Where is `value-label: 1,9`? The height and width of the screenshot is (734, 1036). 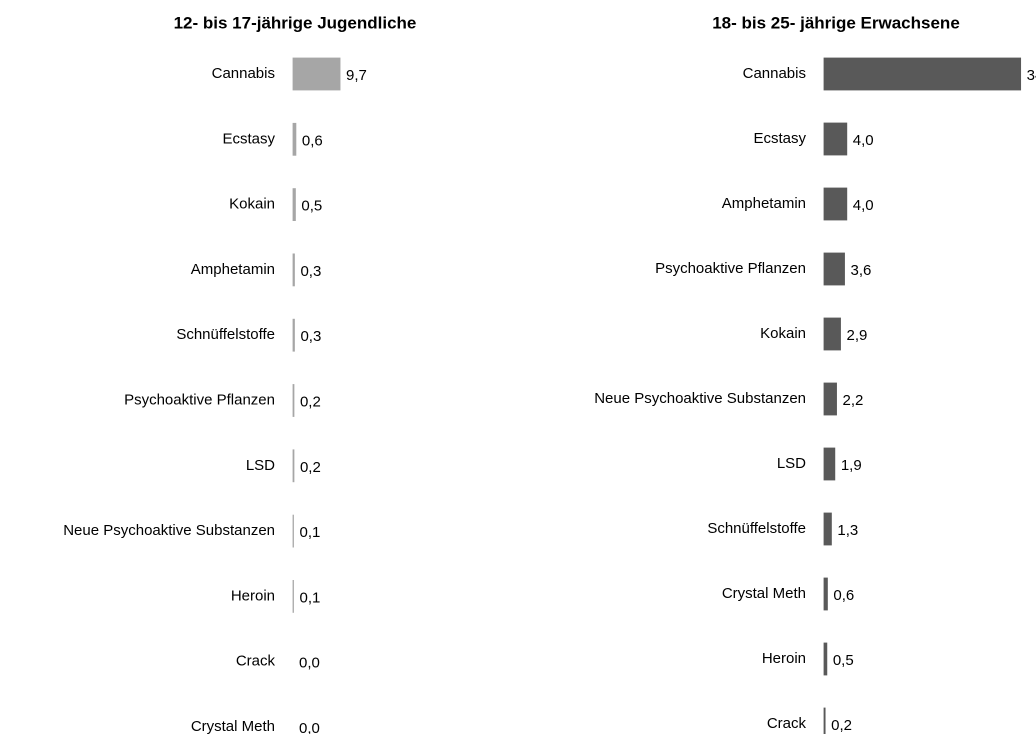
value-label: 1,9 is located at coordinates (851, 465).